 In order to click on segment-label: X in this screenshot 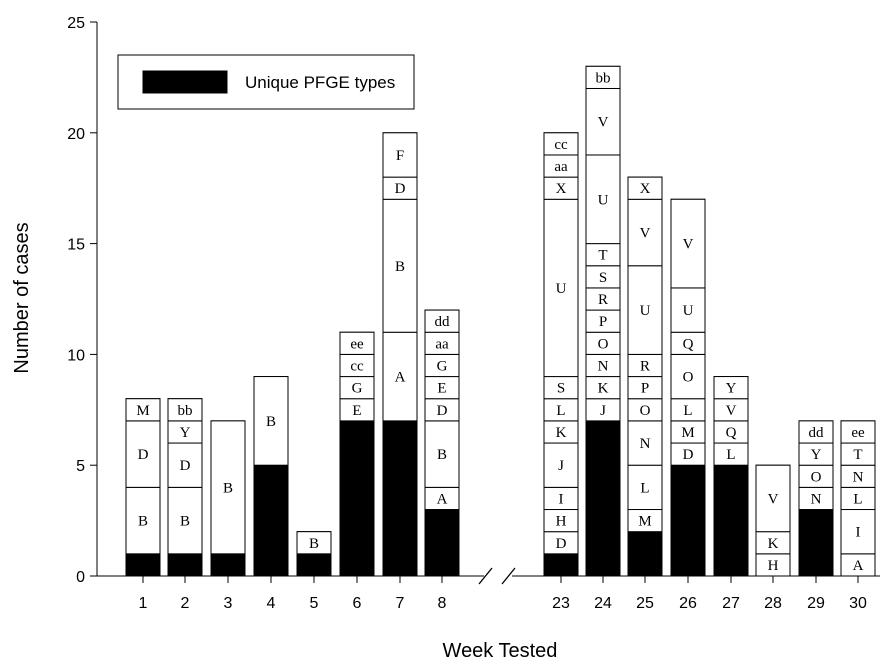, I will do `click(645, 189)`.